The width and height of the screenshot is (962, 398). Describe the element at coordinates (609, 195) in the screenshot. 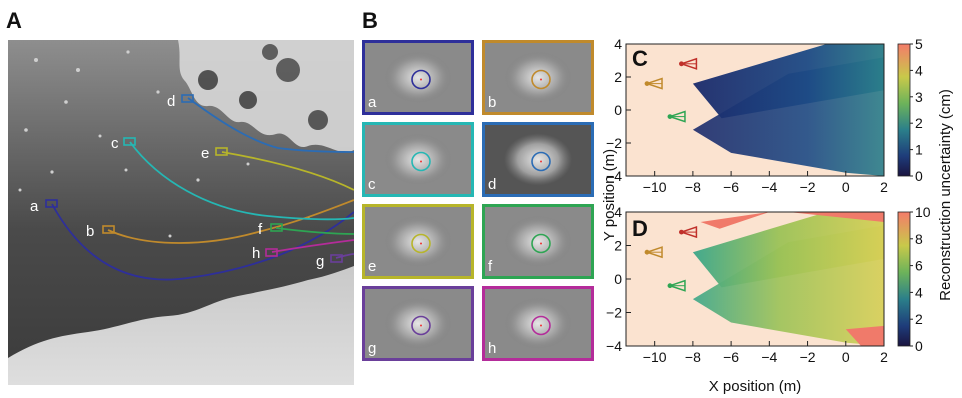

I see `y-axis-label: Y position (m)` at that location.